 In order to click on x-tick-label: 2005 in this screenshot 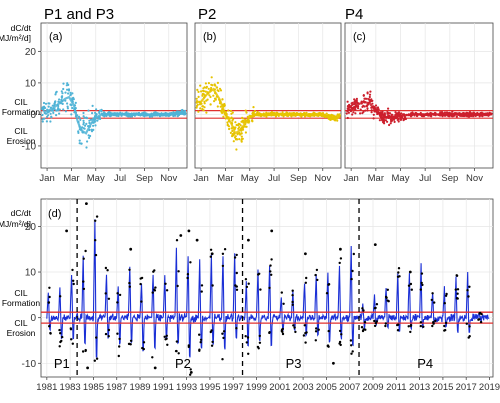, I will do `click(326, 387)`.